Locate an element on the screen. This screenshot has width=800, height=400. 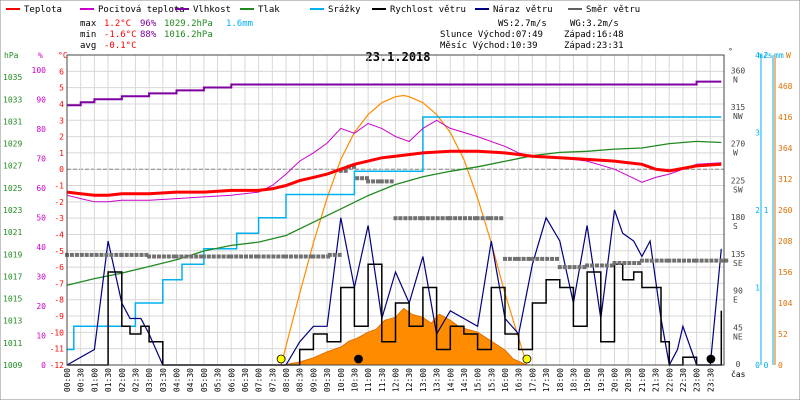
tick-mm: 1 is located at coordinates (766, 210).